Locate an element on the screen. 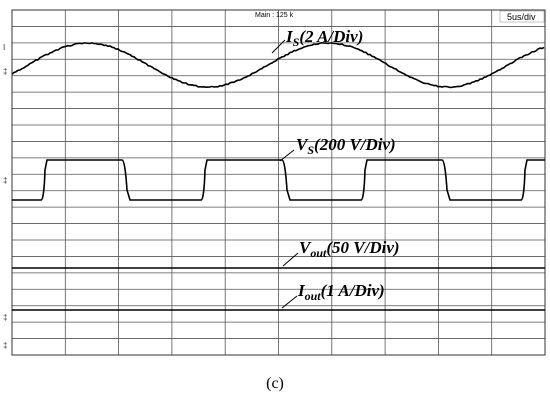 The height and width of the screenshot is (401, 550). trace-label: Iout(1 A/Div) is located at coordinates (341, 292).